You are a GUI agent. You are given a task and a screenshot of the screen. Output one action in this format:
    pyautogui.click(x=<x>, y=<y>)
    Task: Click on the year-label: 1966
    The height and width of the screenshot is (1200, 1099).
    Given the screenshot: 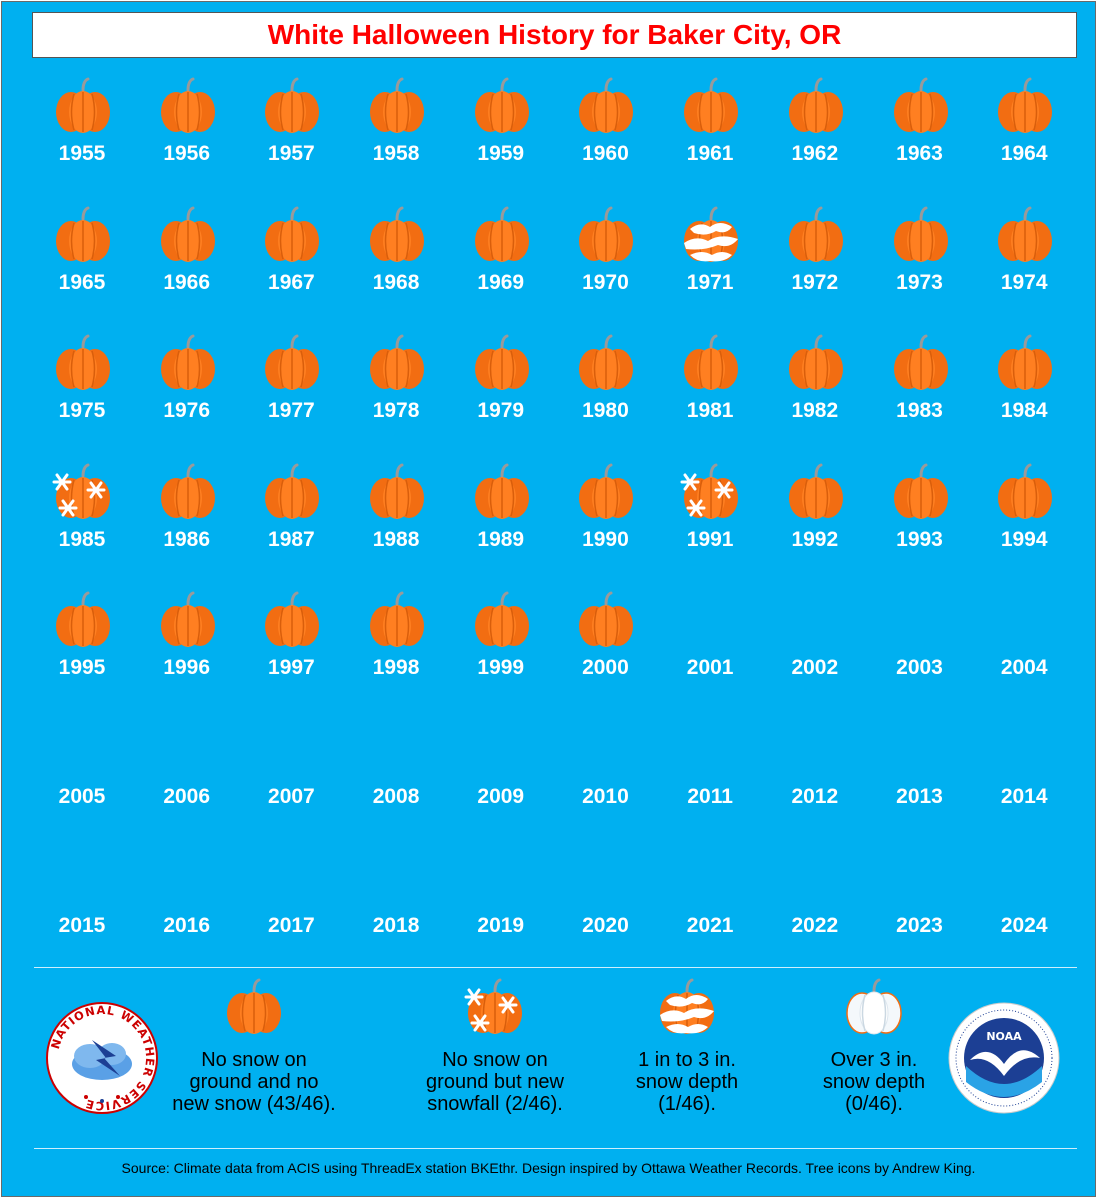 What is the action you would take?
    pyautogui.click(x=187, y=282)
    